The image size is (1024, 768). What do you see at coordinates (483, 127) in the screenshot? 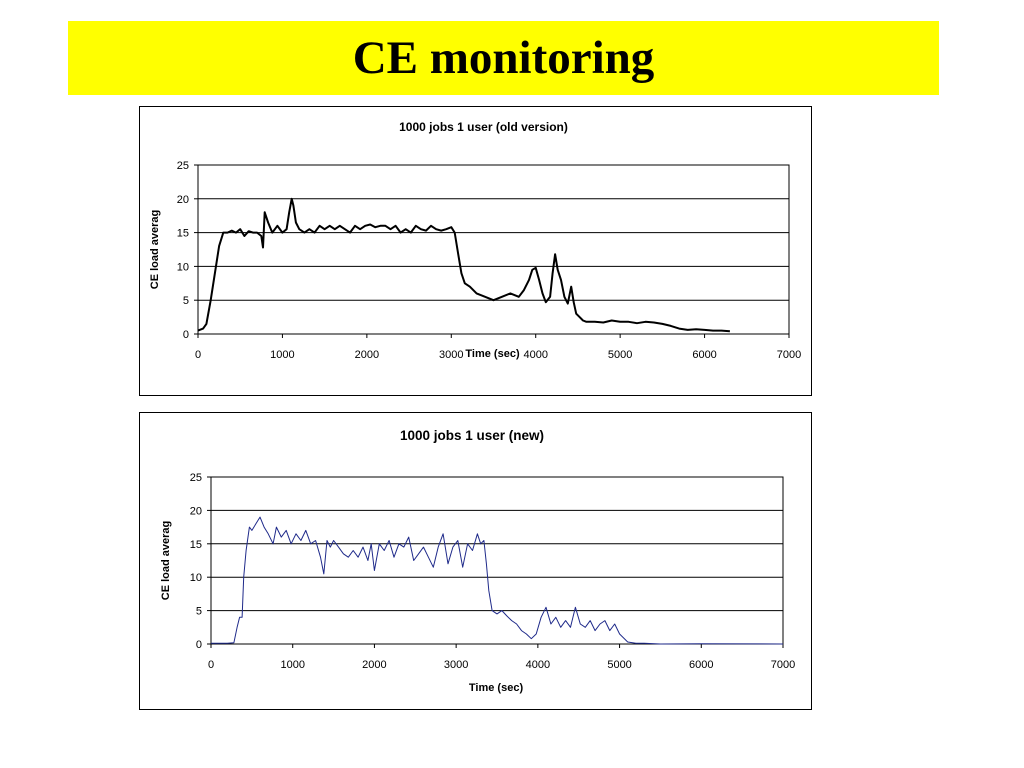
I see `chart-title: 1000 jobs 1 user (old version)` at bounding box center [483, 127].